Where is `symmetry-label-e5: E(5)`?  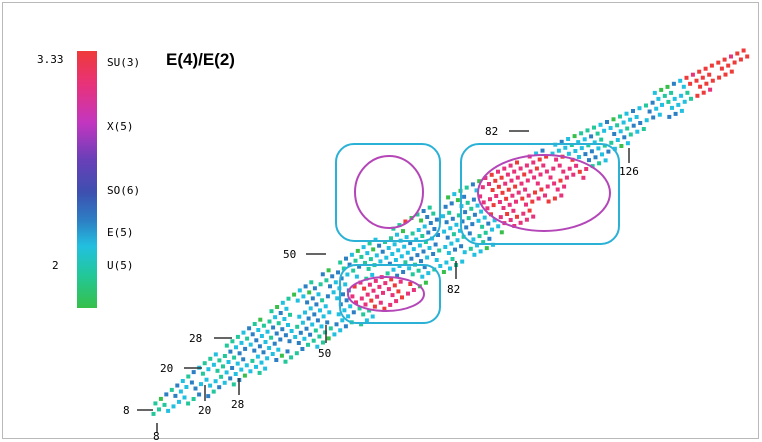 symmetry-label-e5: E(5) is located at coordinates (120, 232).